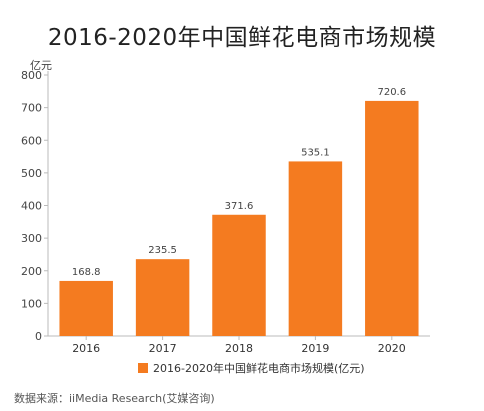 The height and width of the screenshot is (411, 484). Describe the element at coordinates (242, 38) in the screenshot. I see `chart-title: 2016-2020年中国鲜花电商市场规模` at that location.